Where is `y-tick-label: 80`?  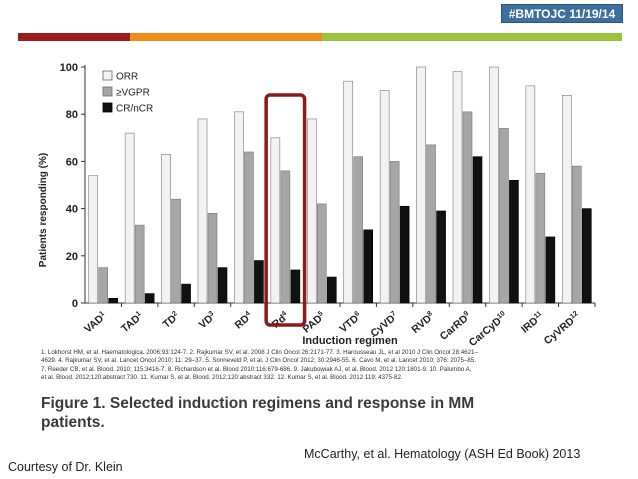
y-tick-label: 80 is located at coordinates (72, 115).